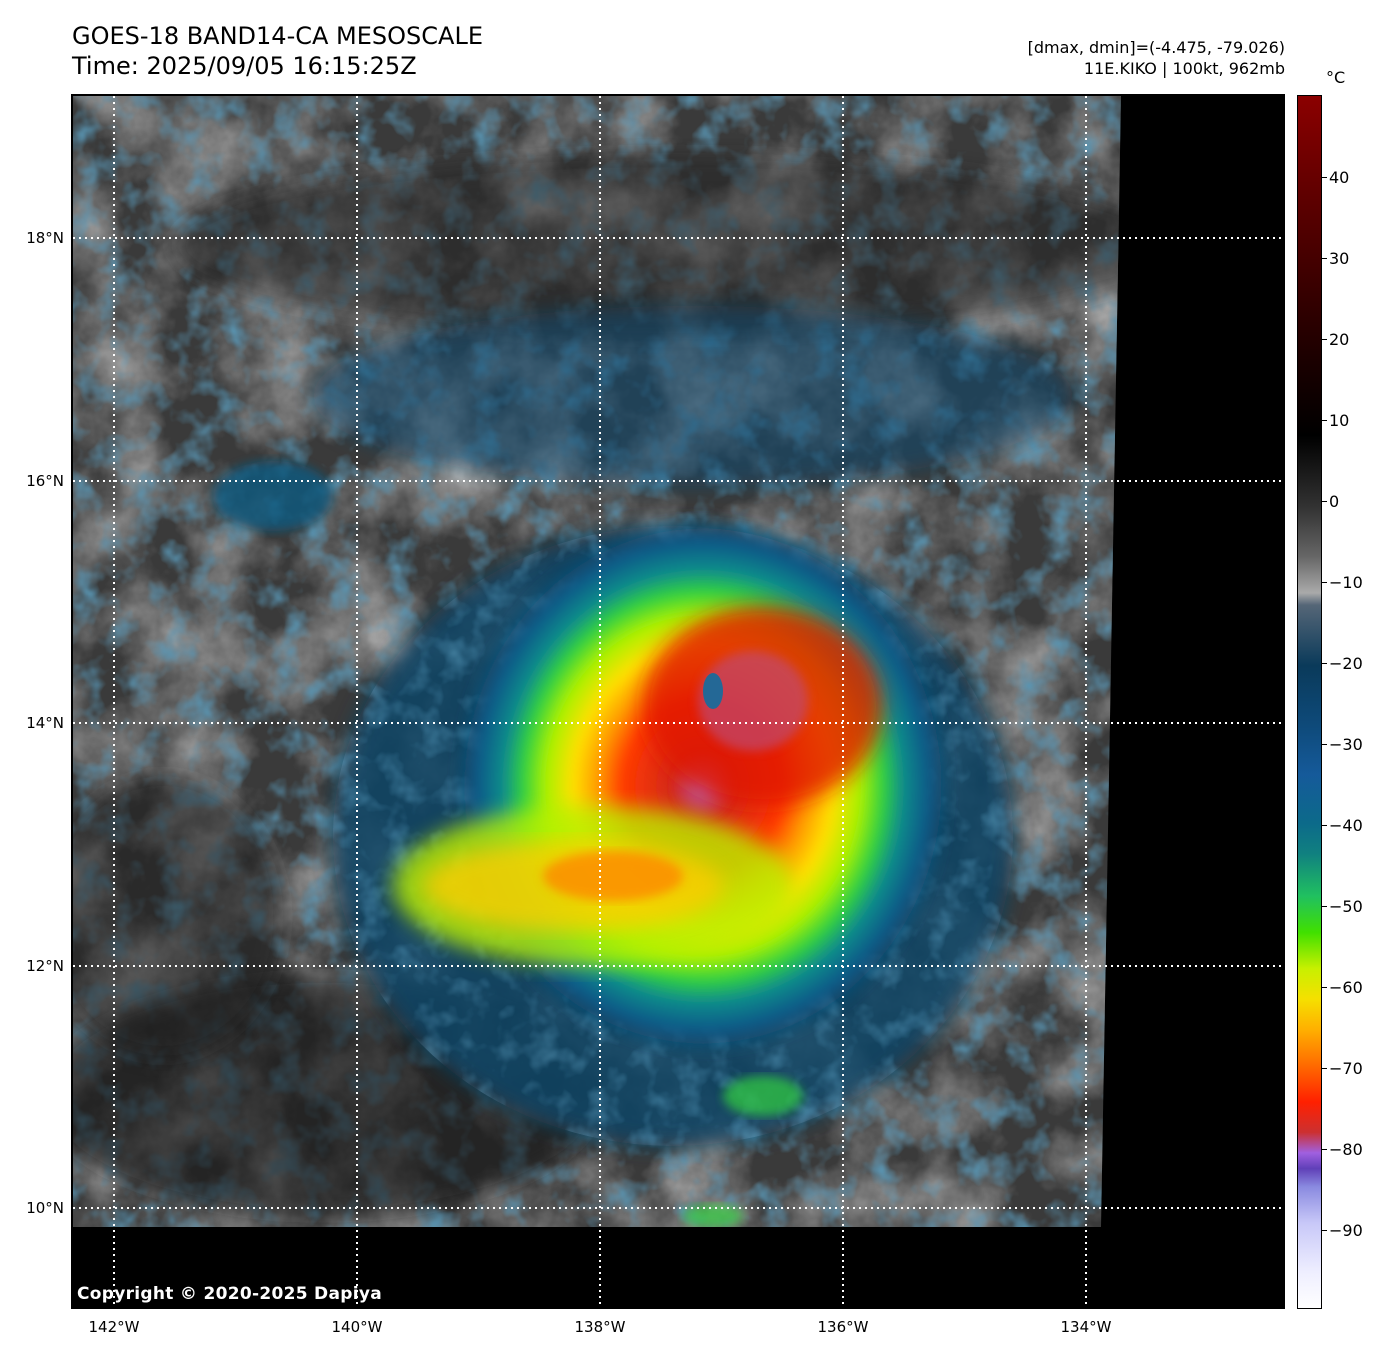 This screenshot has width=1390, height=1359. I want to click on colorbar-label-10: 10, so click(1339, 420).